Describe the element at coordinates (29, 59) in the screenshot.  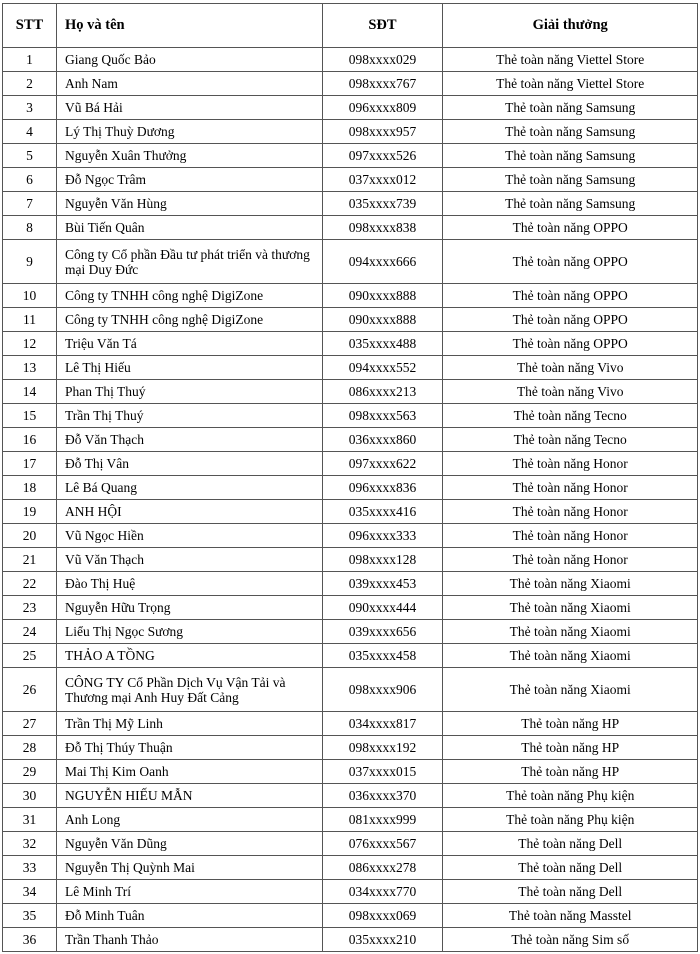
I see `cell-stt: 1` at that location.